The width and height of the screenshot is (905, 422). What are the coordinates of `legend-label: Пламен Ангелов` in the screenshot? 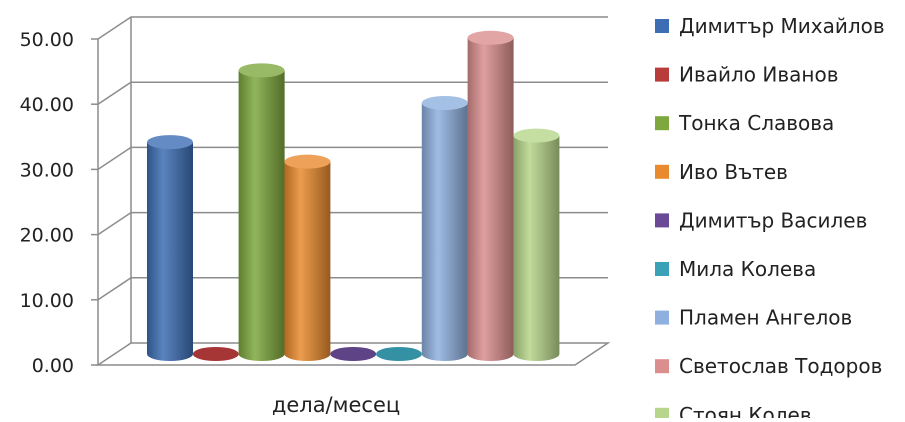 It's located at (765, 318).